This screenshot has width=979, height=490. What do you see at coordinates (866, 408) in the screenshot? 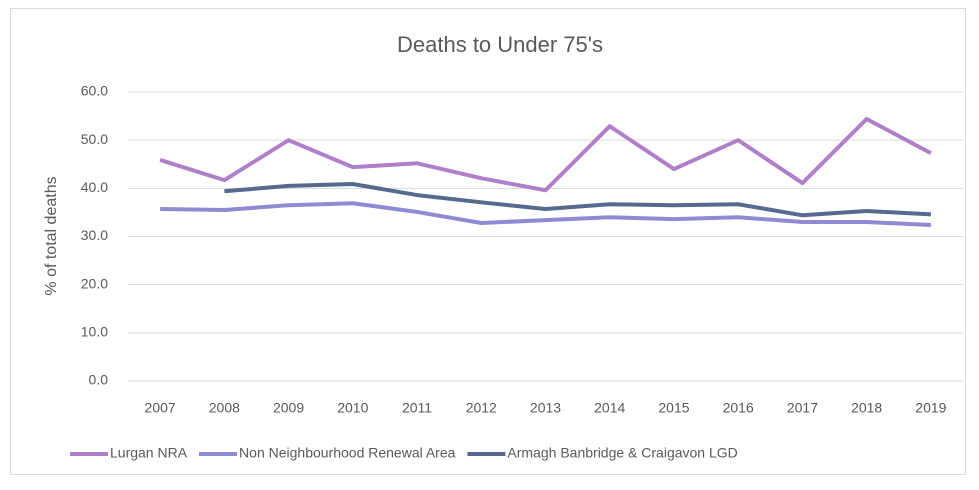
I see `x-tick-label: 2018` at bounding box center [866, 408].